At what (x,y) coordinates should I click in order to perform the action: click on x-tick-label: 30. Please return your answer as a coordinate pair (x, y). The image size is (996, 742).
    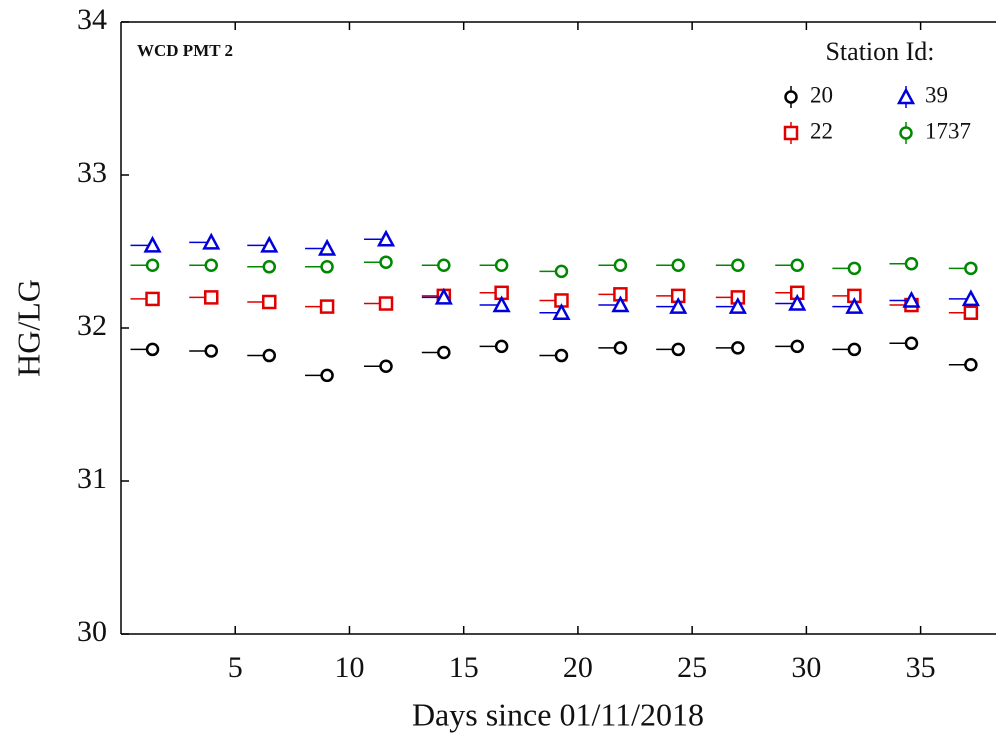
    Looking at the image, I should click on (806, 667).